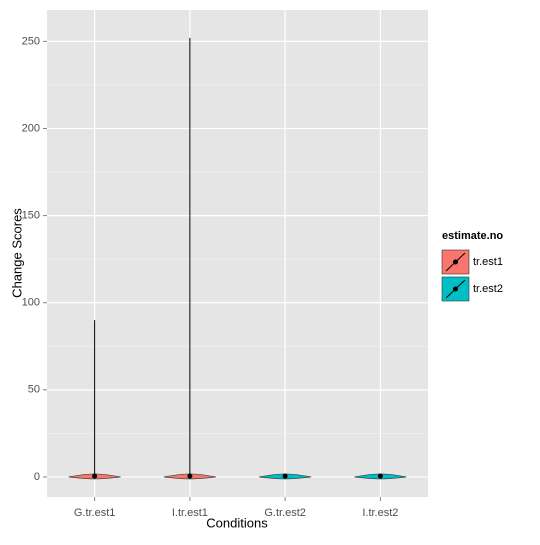 This screenshot has width=540, height=545. What do you see at coordinates (37, 477) in the screenshot?
I see `y-tick-label: 0` at bounding box center [37, 477].